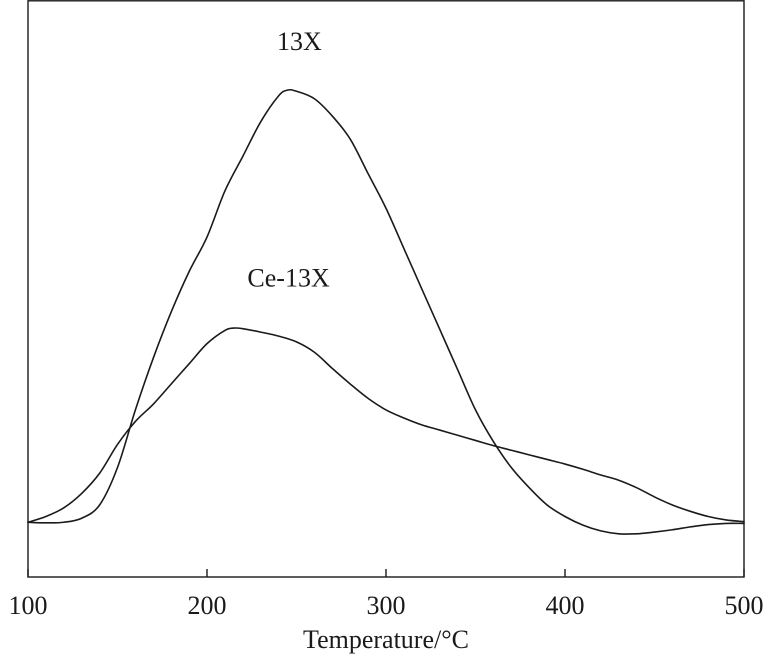 This screenshot has height=657, width=774. I want to click on x-tick-label: 300, so click(386, 605).